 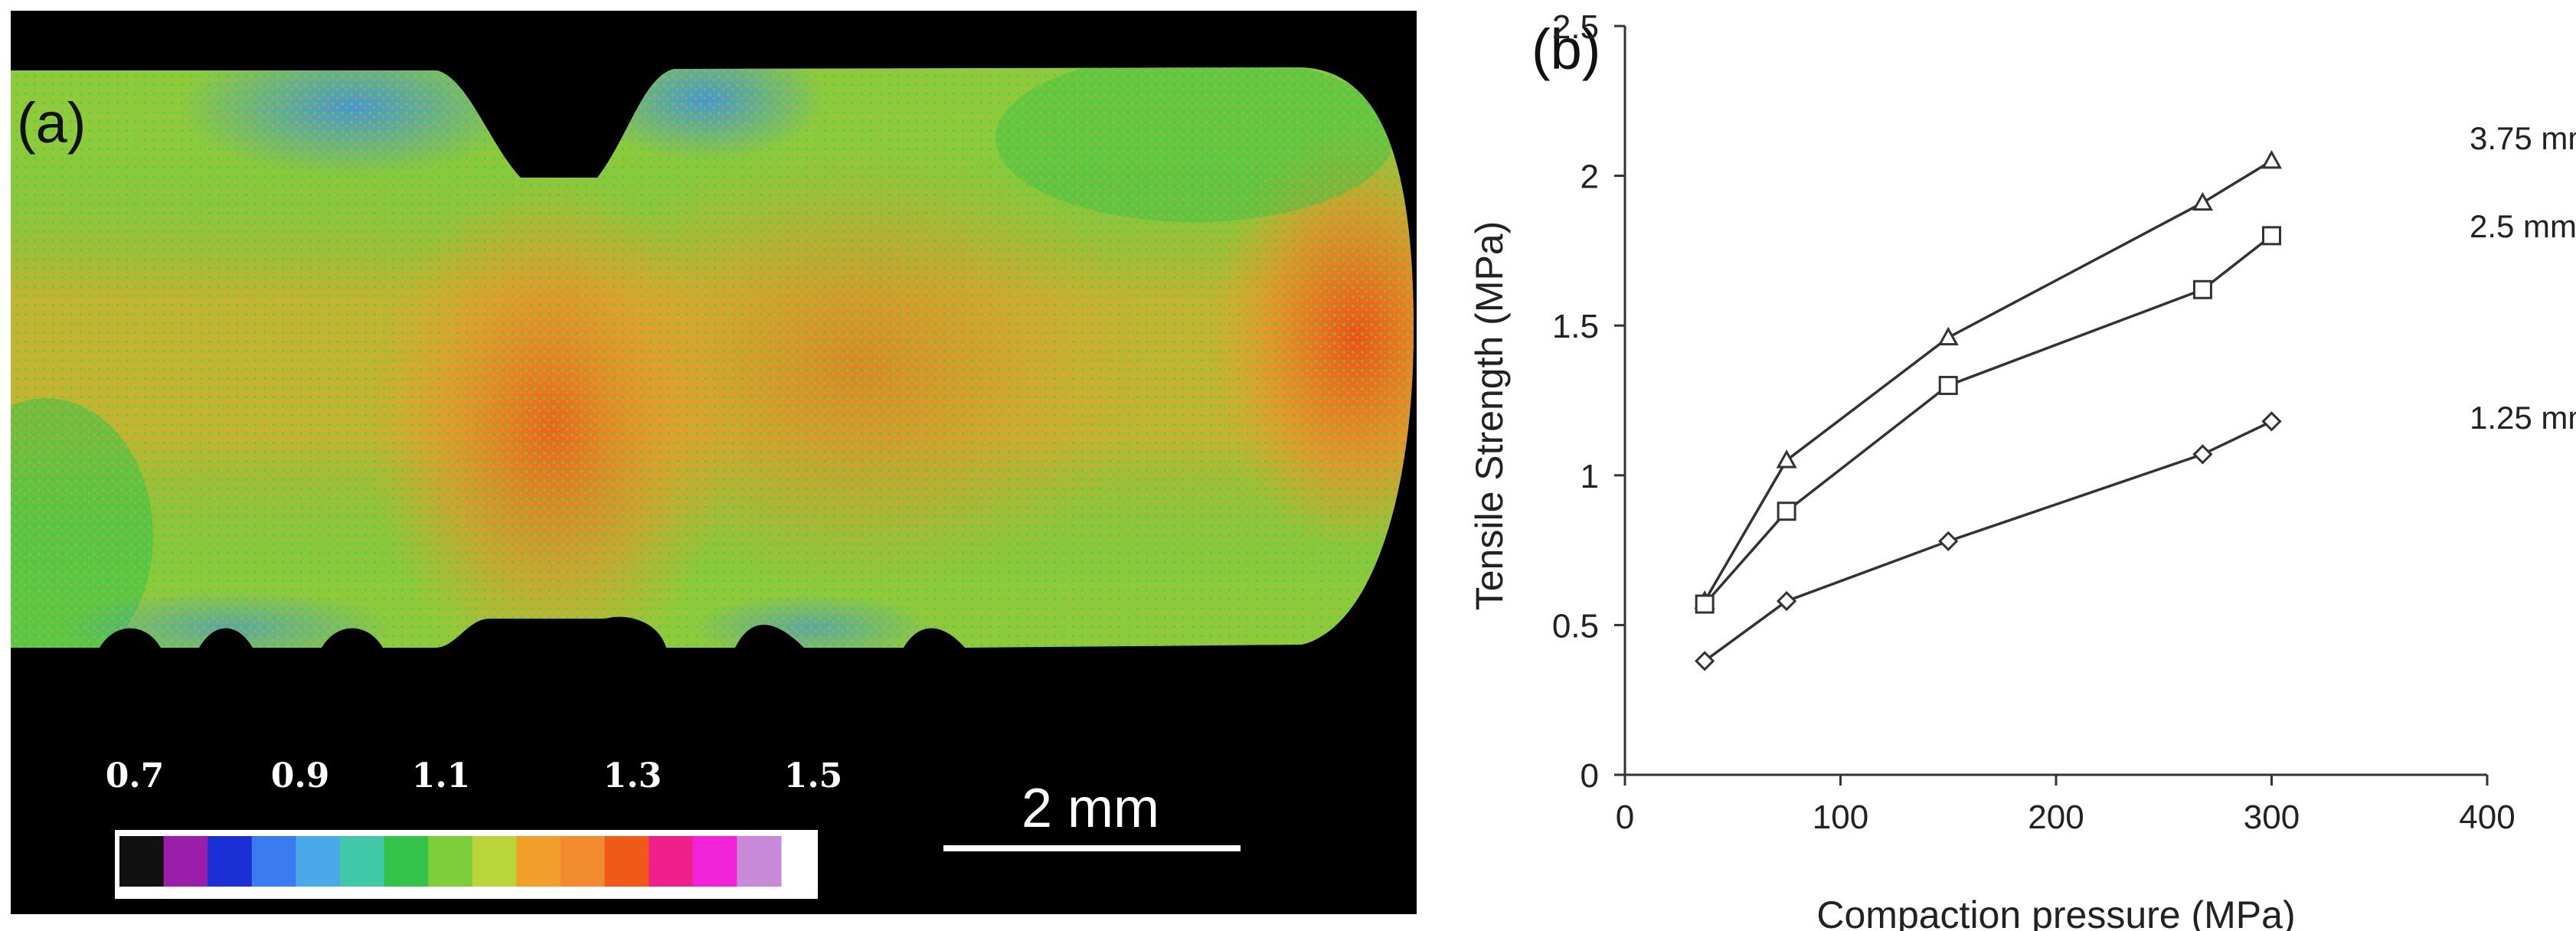 What do you see at coordinates (1840, 817) in the screenshot?
I see `x-tick-label: 100` at bounding box center [1840, 817].